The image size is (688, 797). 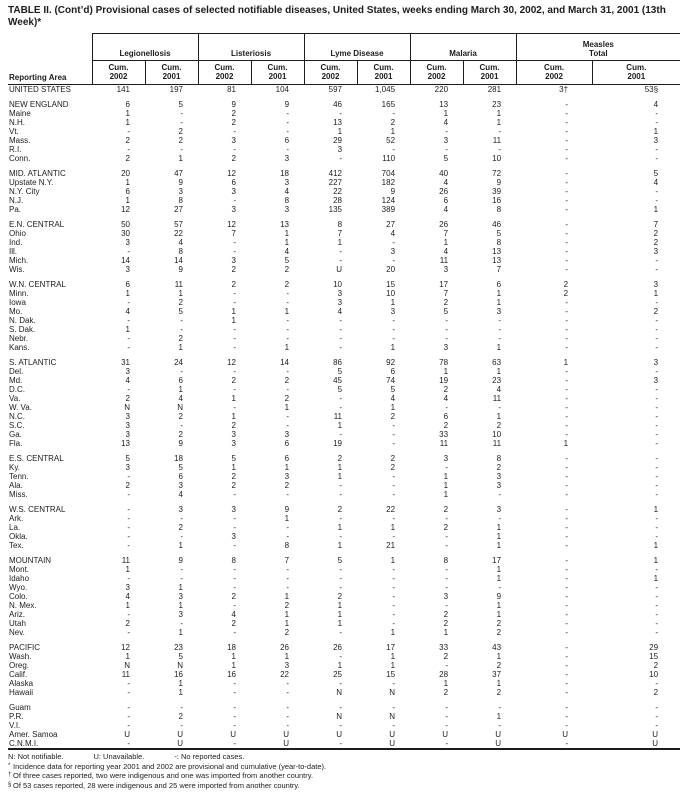 I want to click on cell-value: 22, so click(x=391, y=509).